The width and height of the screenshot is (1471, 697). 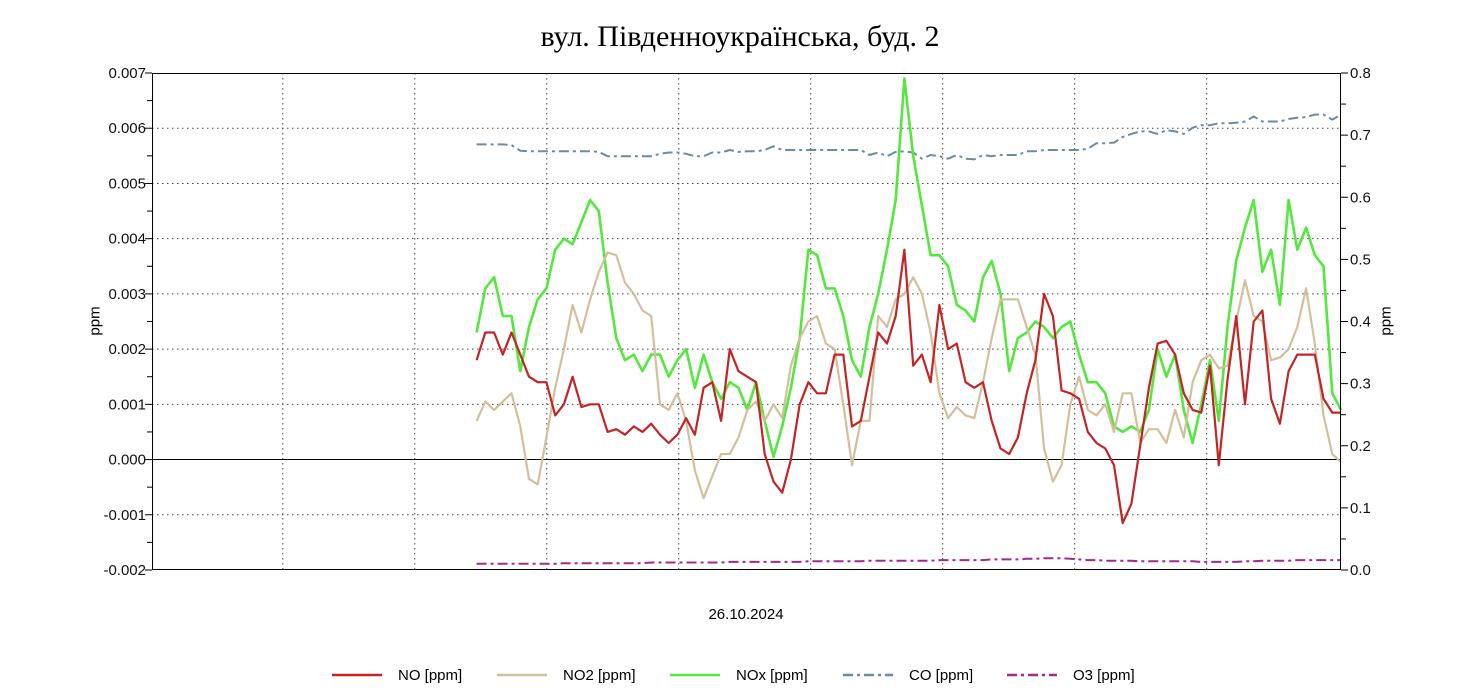 What do you see at coordinates (695, 675) in the screenshot?
I see `legend-swatch-NOx` at bounding box center [695, 675].